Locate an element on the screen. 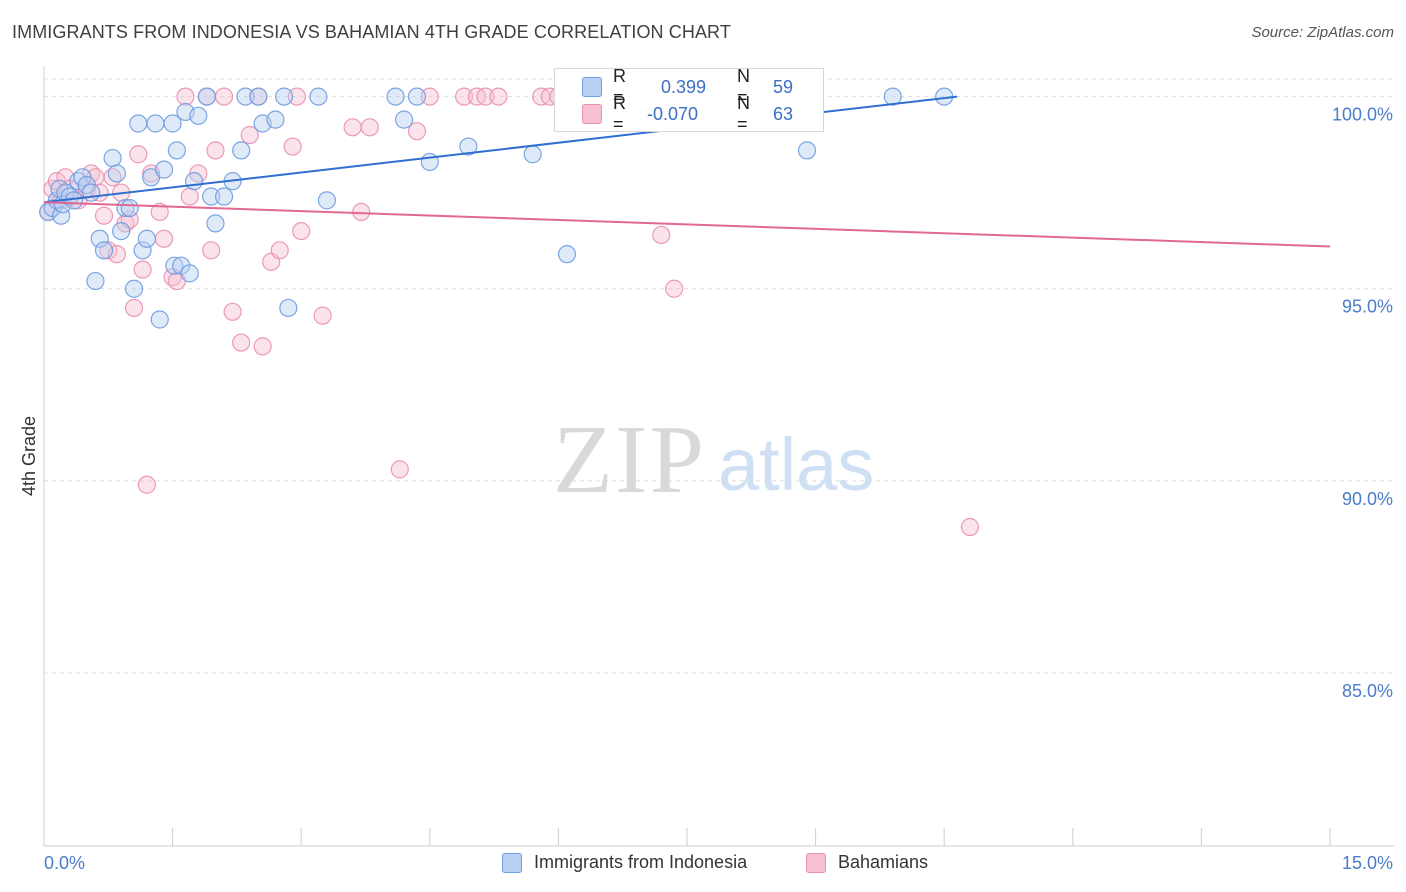 The height and width of the screenshot is (892, 1406). y-tick-label-0: 100.0% is located at coordinates (1362, 115).